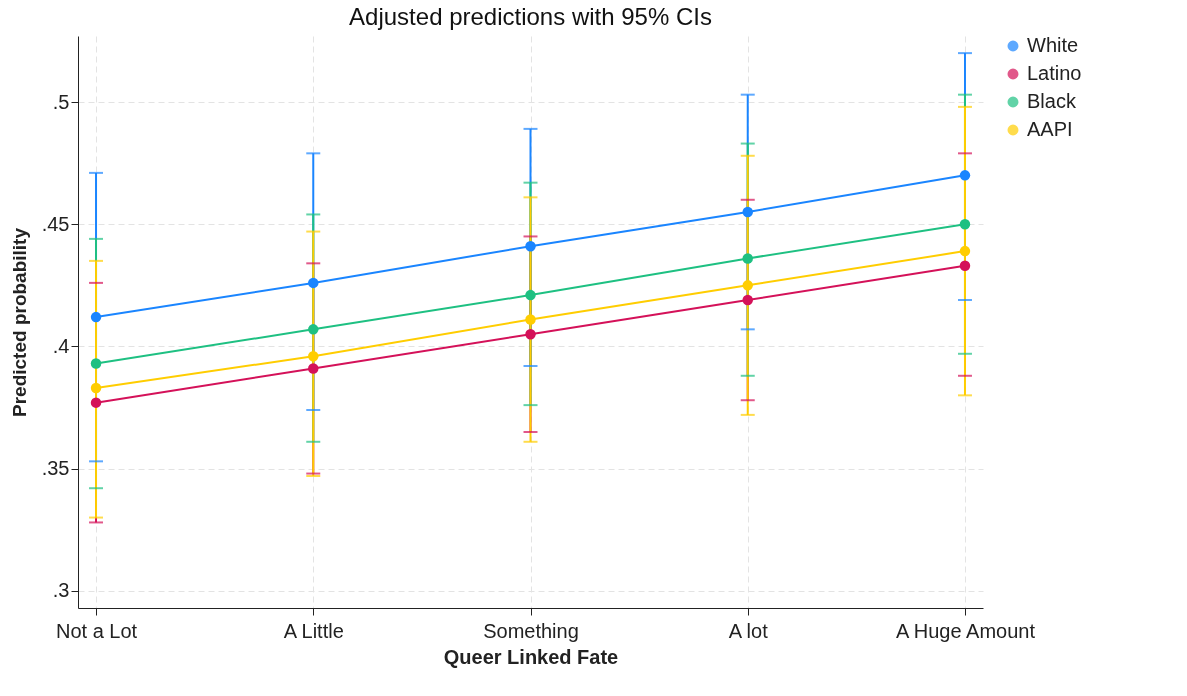 The width and height of the screenshot is (1187, 696). Describe the element at coordinates (19, 322) in the screenshot. I see `y-axis-title: Predicted probability` at that location.